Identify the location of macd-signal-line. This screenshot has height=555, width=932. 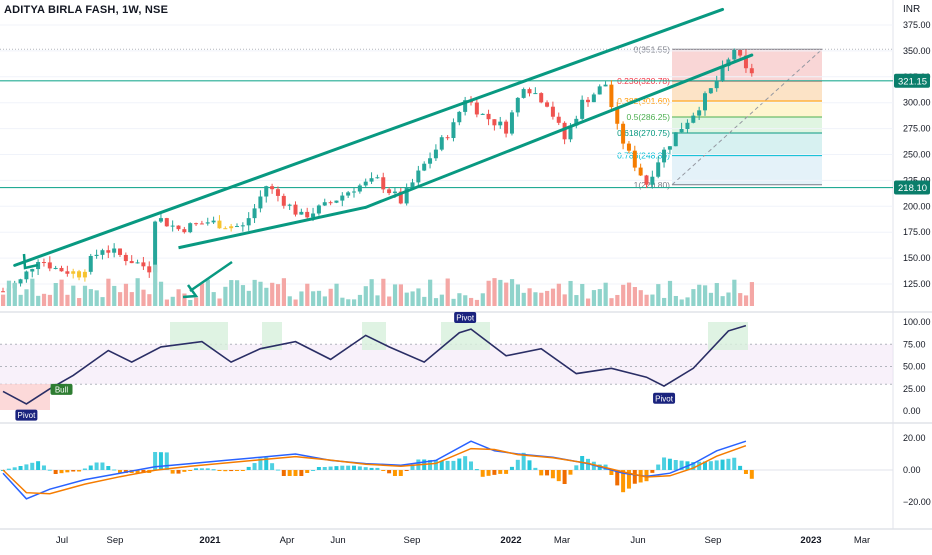
(374, 469).